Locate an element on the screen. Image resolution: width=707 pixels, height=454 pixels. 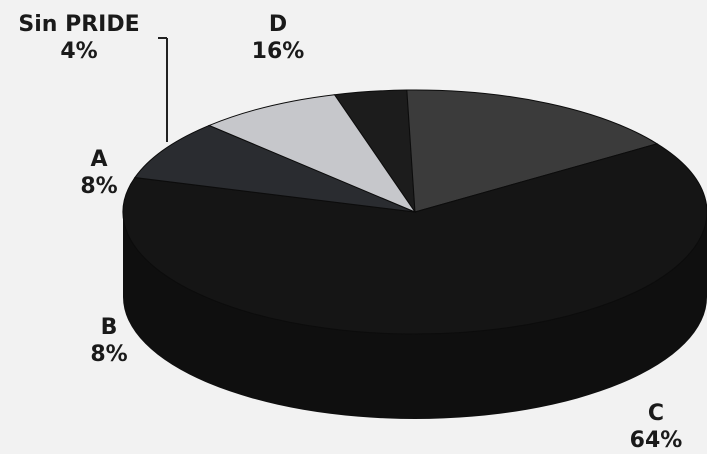
slice-label-sin-pride: Sin PRIDE 4% is located at coordinates (79, 38).